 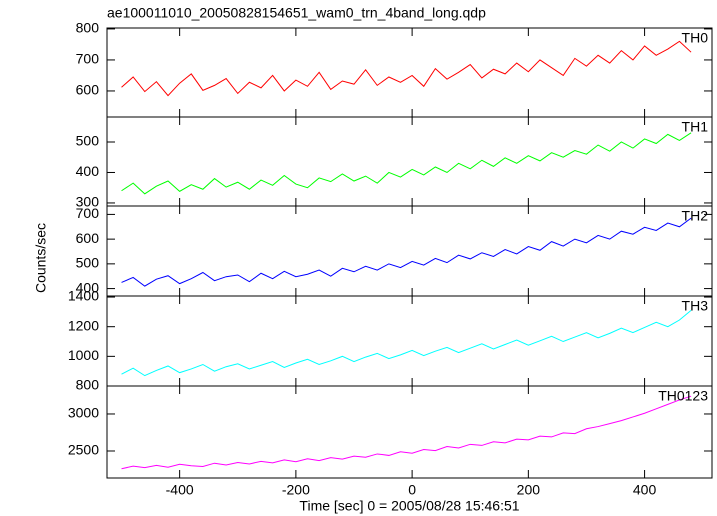 I want to click on y-tick-label: 1200, so click(x=83, y=325).